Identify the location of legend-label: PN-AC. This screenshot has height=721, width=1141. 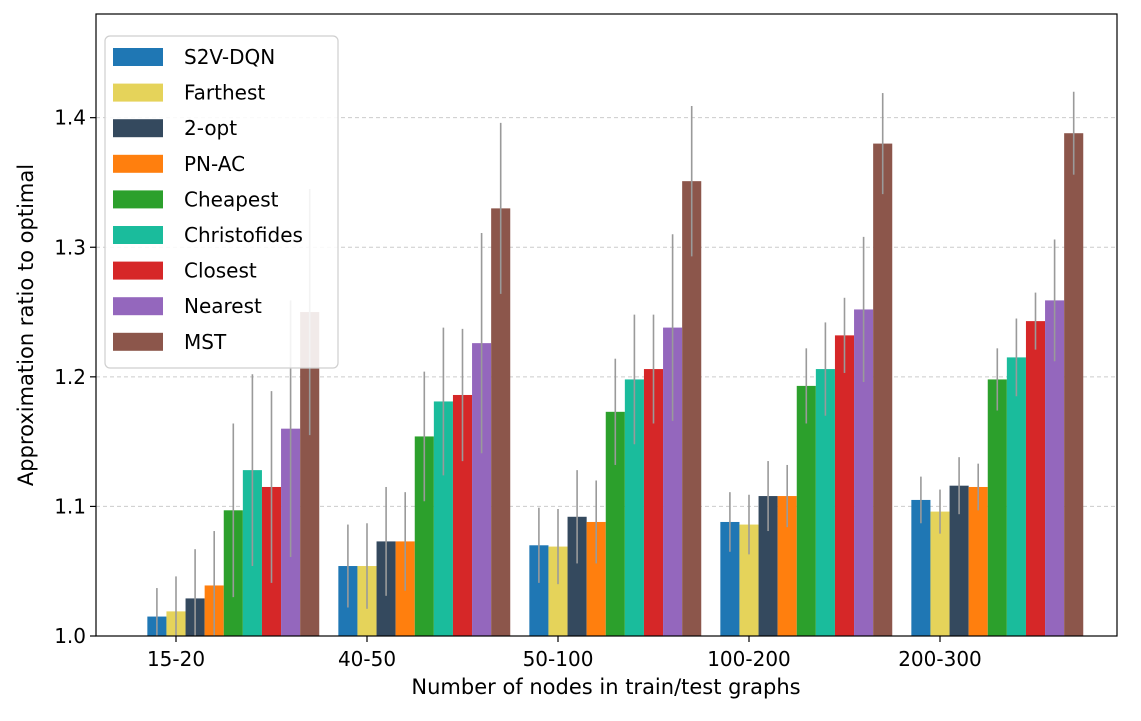
(214, 164).